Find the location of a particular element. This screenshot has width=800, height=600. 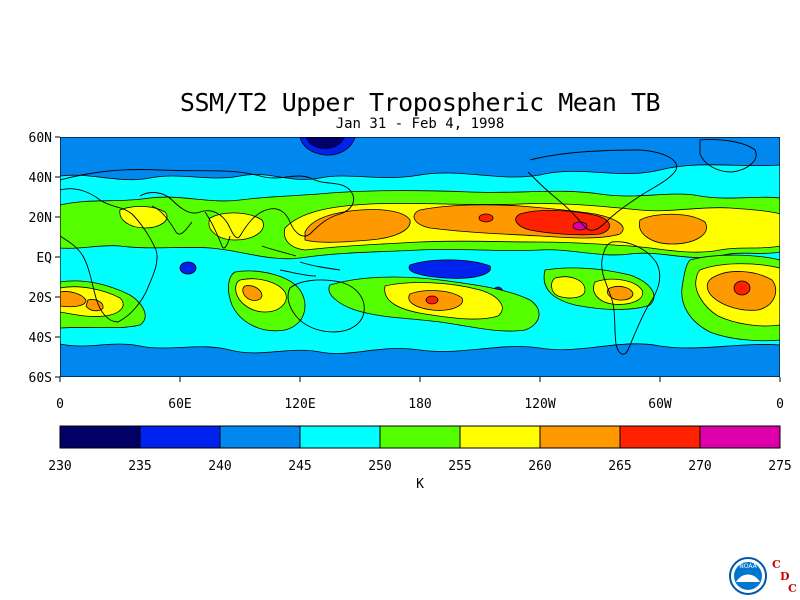

lat-tick-label: 40S is located at coordinates (40, 338).